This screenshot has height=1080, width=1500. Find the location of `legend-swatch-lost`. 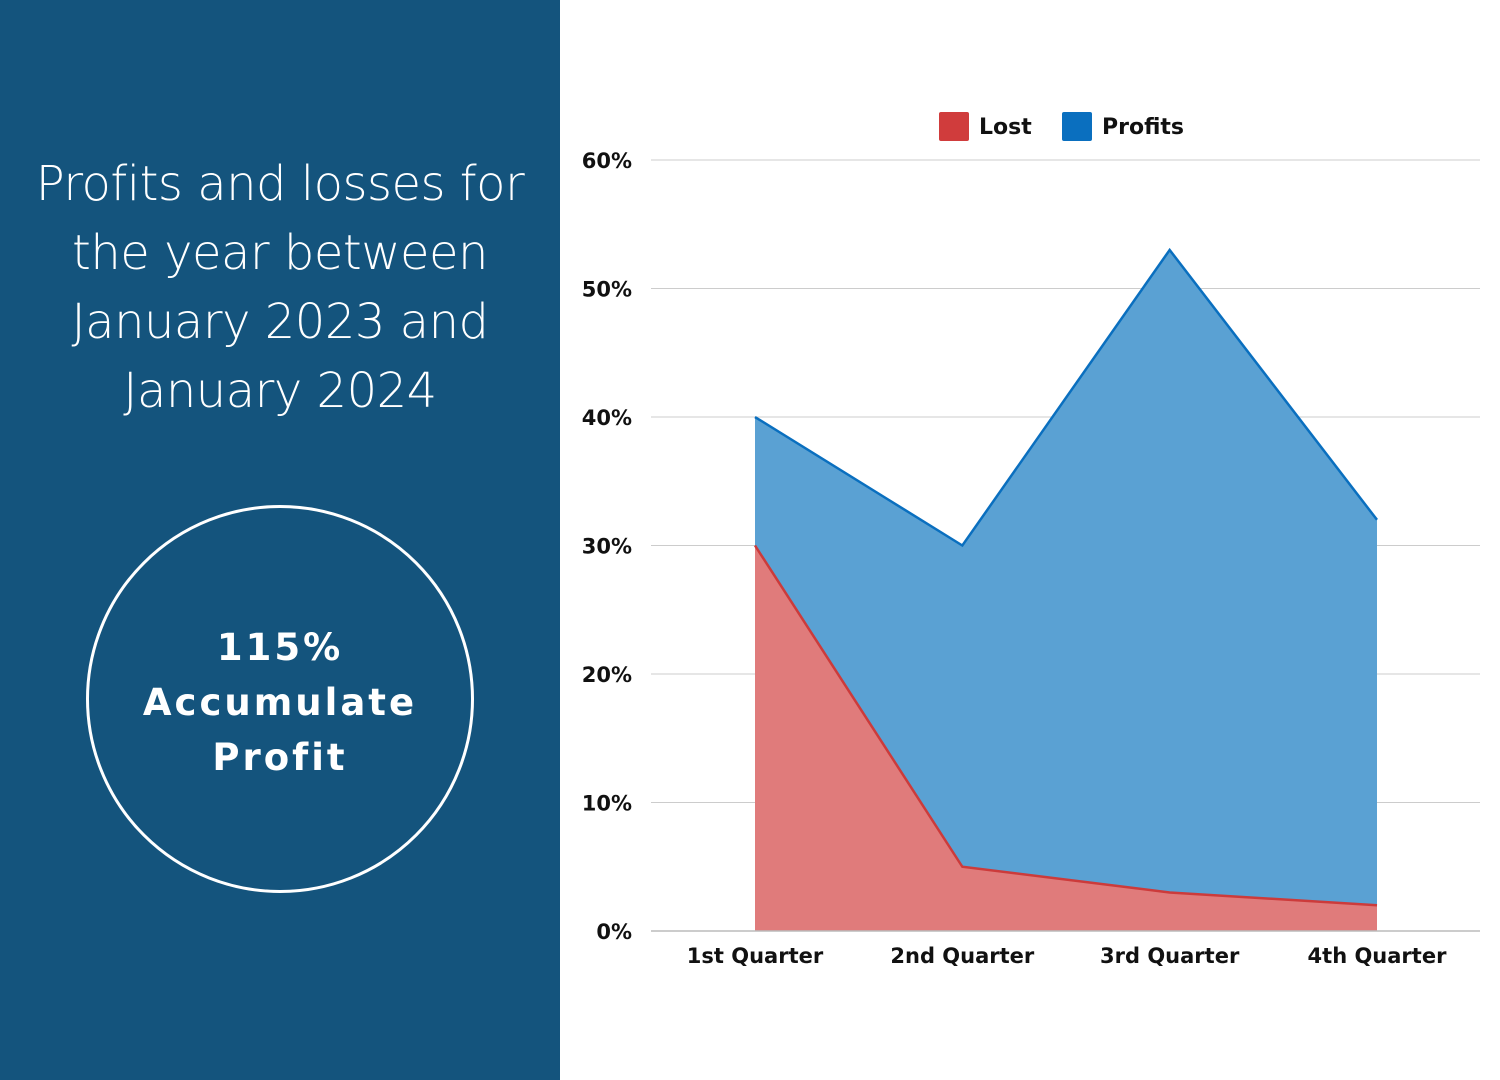

legend-swatch-lost is located at coordinates (954, 126).